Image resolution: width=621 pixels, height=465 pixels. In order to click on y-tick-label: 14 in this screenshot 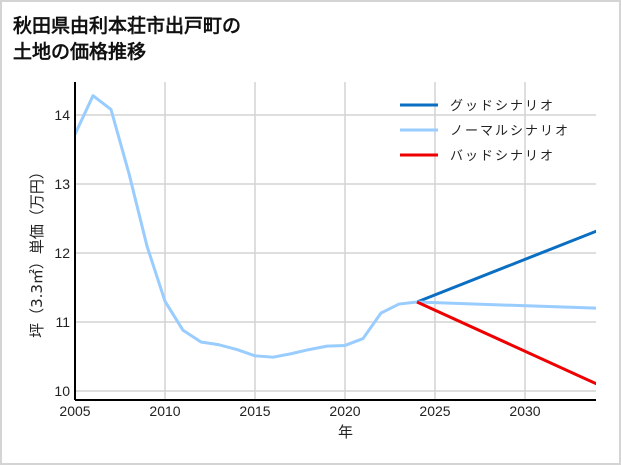, I will do `click(62, 115)`.